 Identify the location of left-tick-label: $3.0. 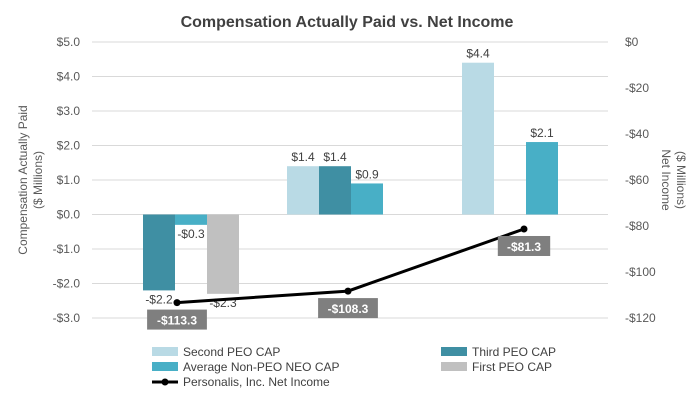
(69, 111).